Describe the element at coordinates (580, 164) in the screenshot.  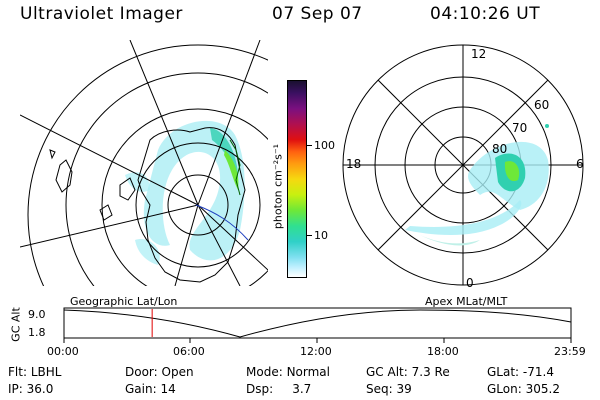
I see `mlt-label-6: 6` at that location.